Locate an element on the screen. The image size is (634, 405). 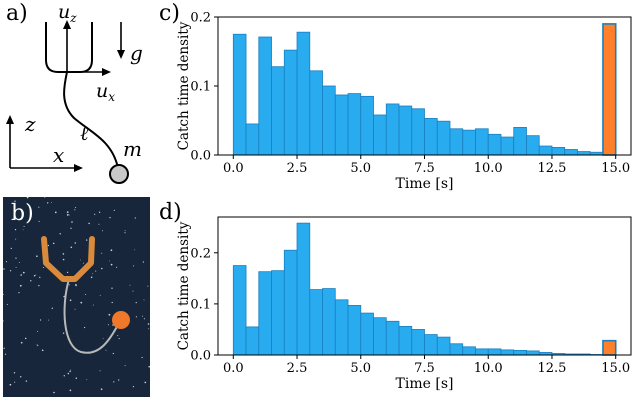
panel-label-d: d) is located at coordinates (170, 212).